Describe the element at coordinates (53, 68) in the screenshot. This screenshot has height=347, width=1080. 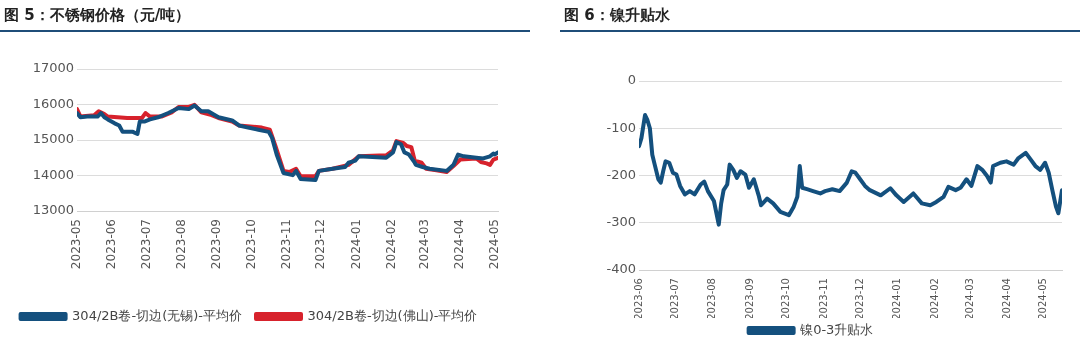
I see `y-tick-label: 17000` at that location.